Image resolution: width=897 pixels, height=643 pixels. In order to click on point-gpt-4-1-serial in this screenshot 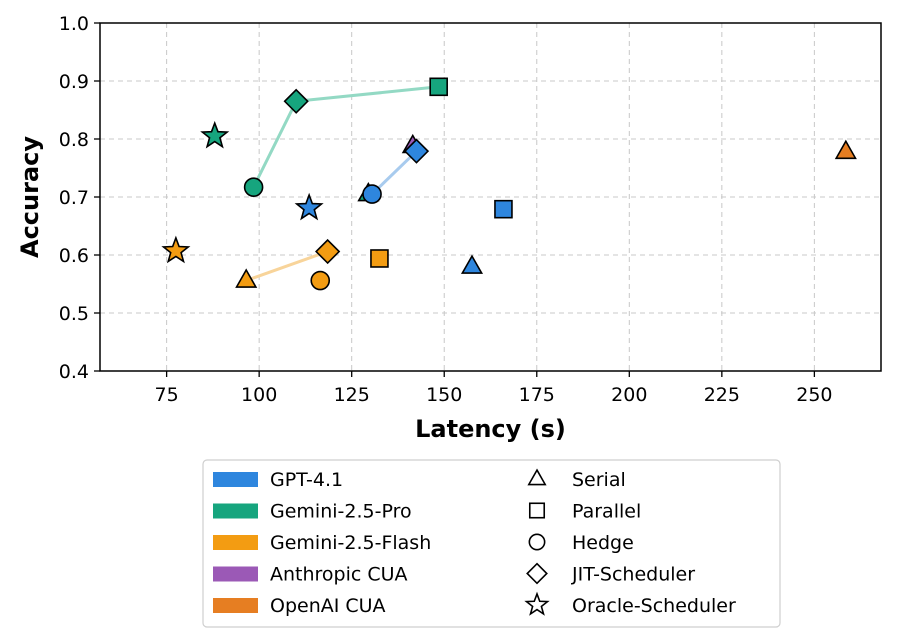, I will do `click(472, 264)`.